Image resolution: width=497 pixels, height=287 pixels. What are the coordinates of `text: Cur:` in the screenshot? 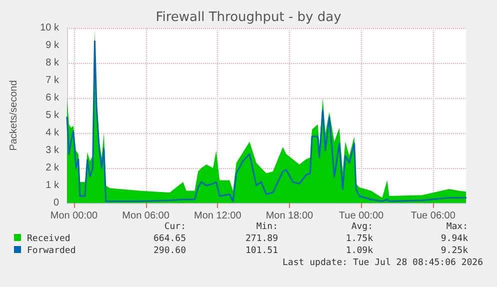 It's located at (174, 227).